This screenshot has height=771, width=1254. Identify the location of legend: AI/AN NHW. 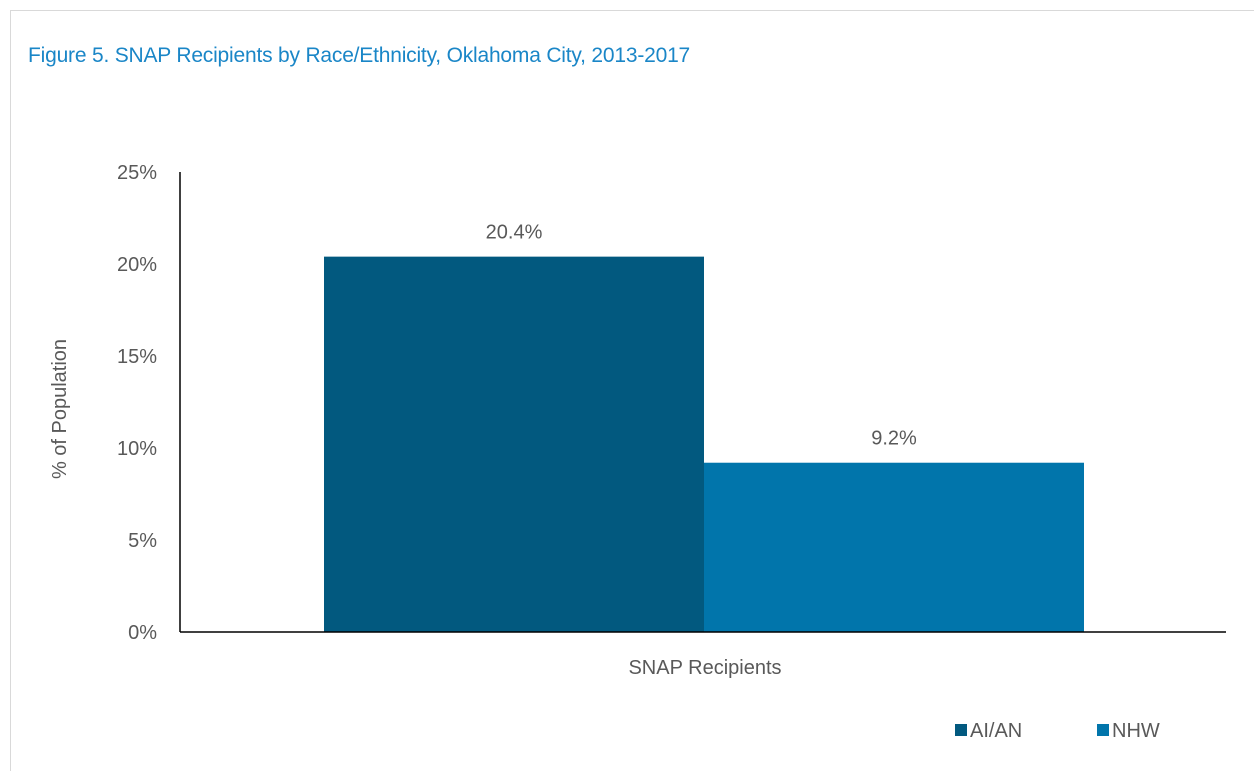
(1057, 731).